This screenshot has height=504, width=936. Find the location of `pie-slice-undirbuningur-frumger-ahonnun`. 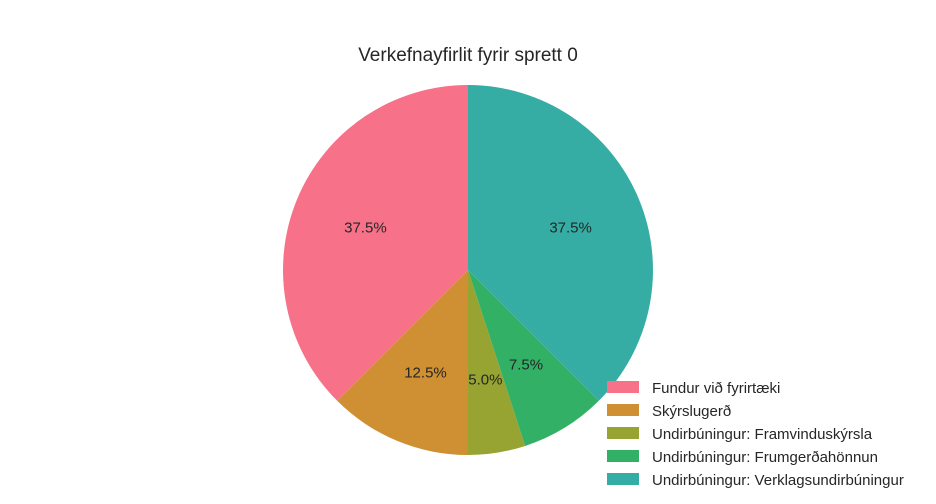

pie-slice-undirbuningur-frumger-ahonnun is located at coordinates (533, 358).